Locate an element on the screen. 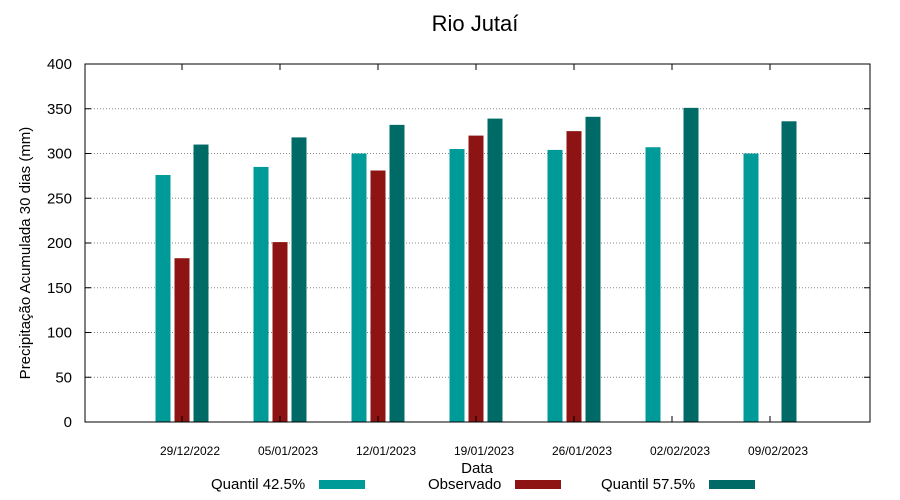 The width and height of the screenshot is (900, 500). x-tick-label: 02/02/2023 is located at coordinates (680, 451).